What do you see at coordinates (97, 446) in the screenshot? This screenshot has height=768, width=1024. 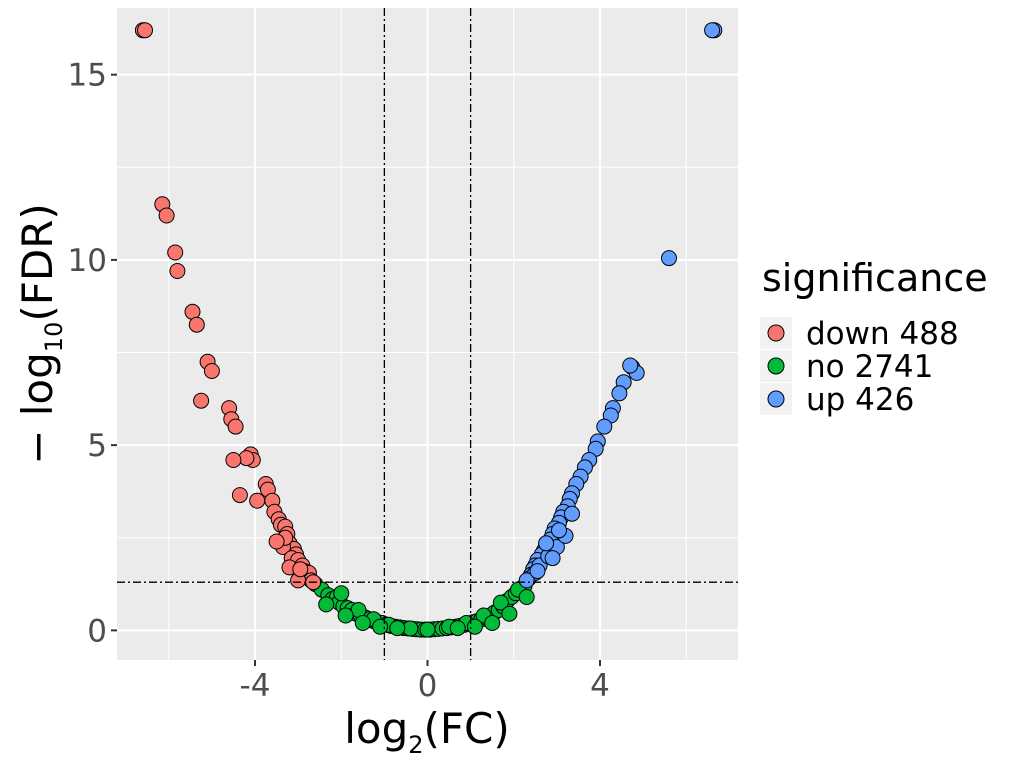 I see `y-tick-label: 5` at bounding box center [97, 446].